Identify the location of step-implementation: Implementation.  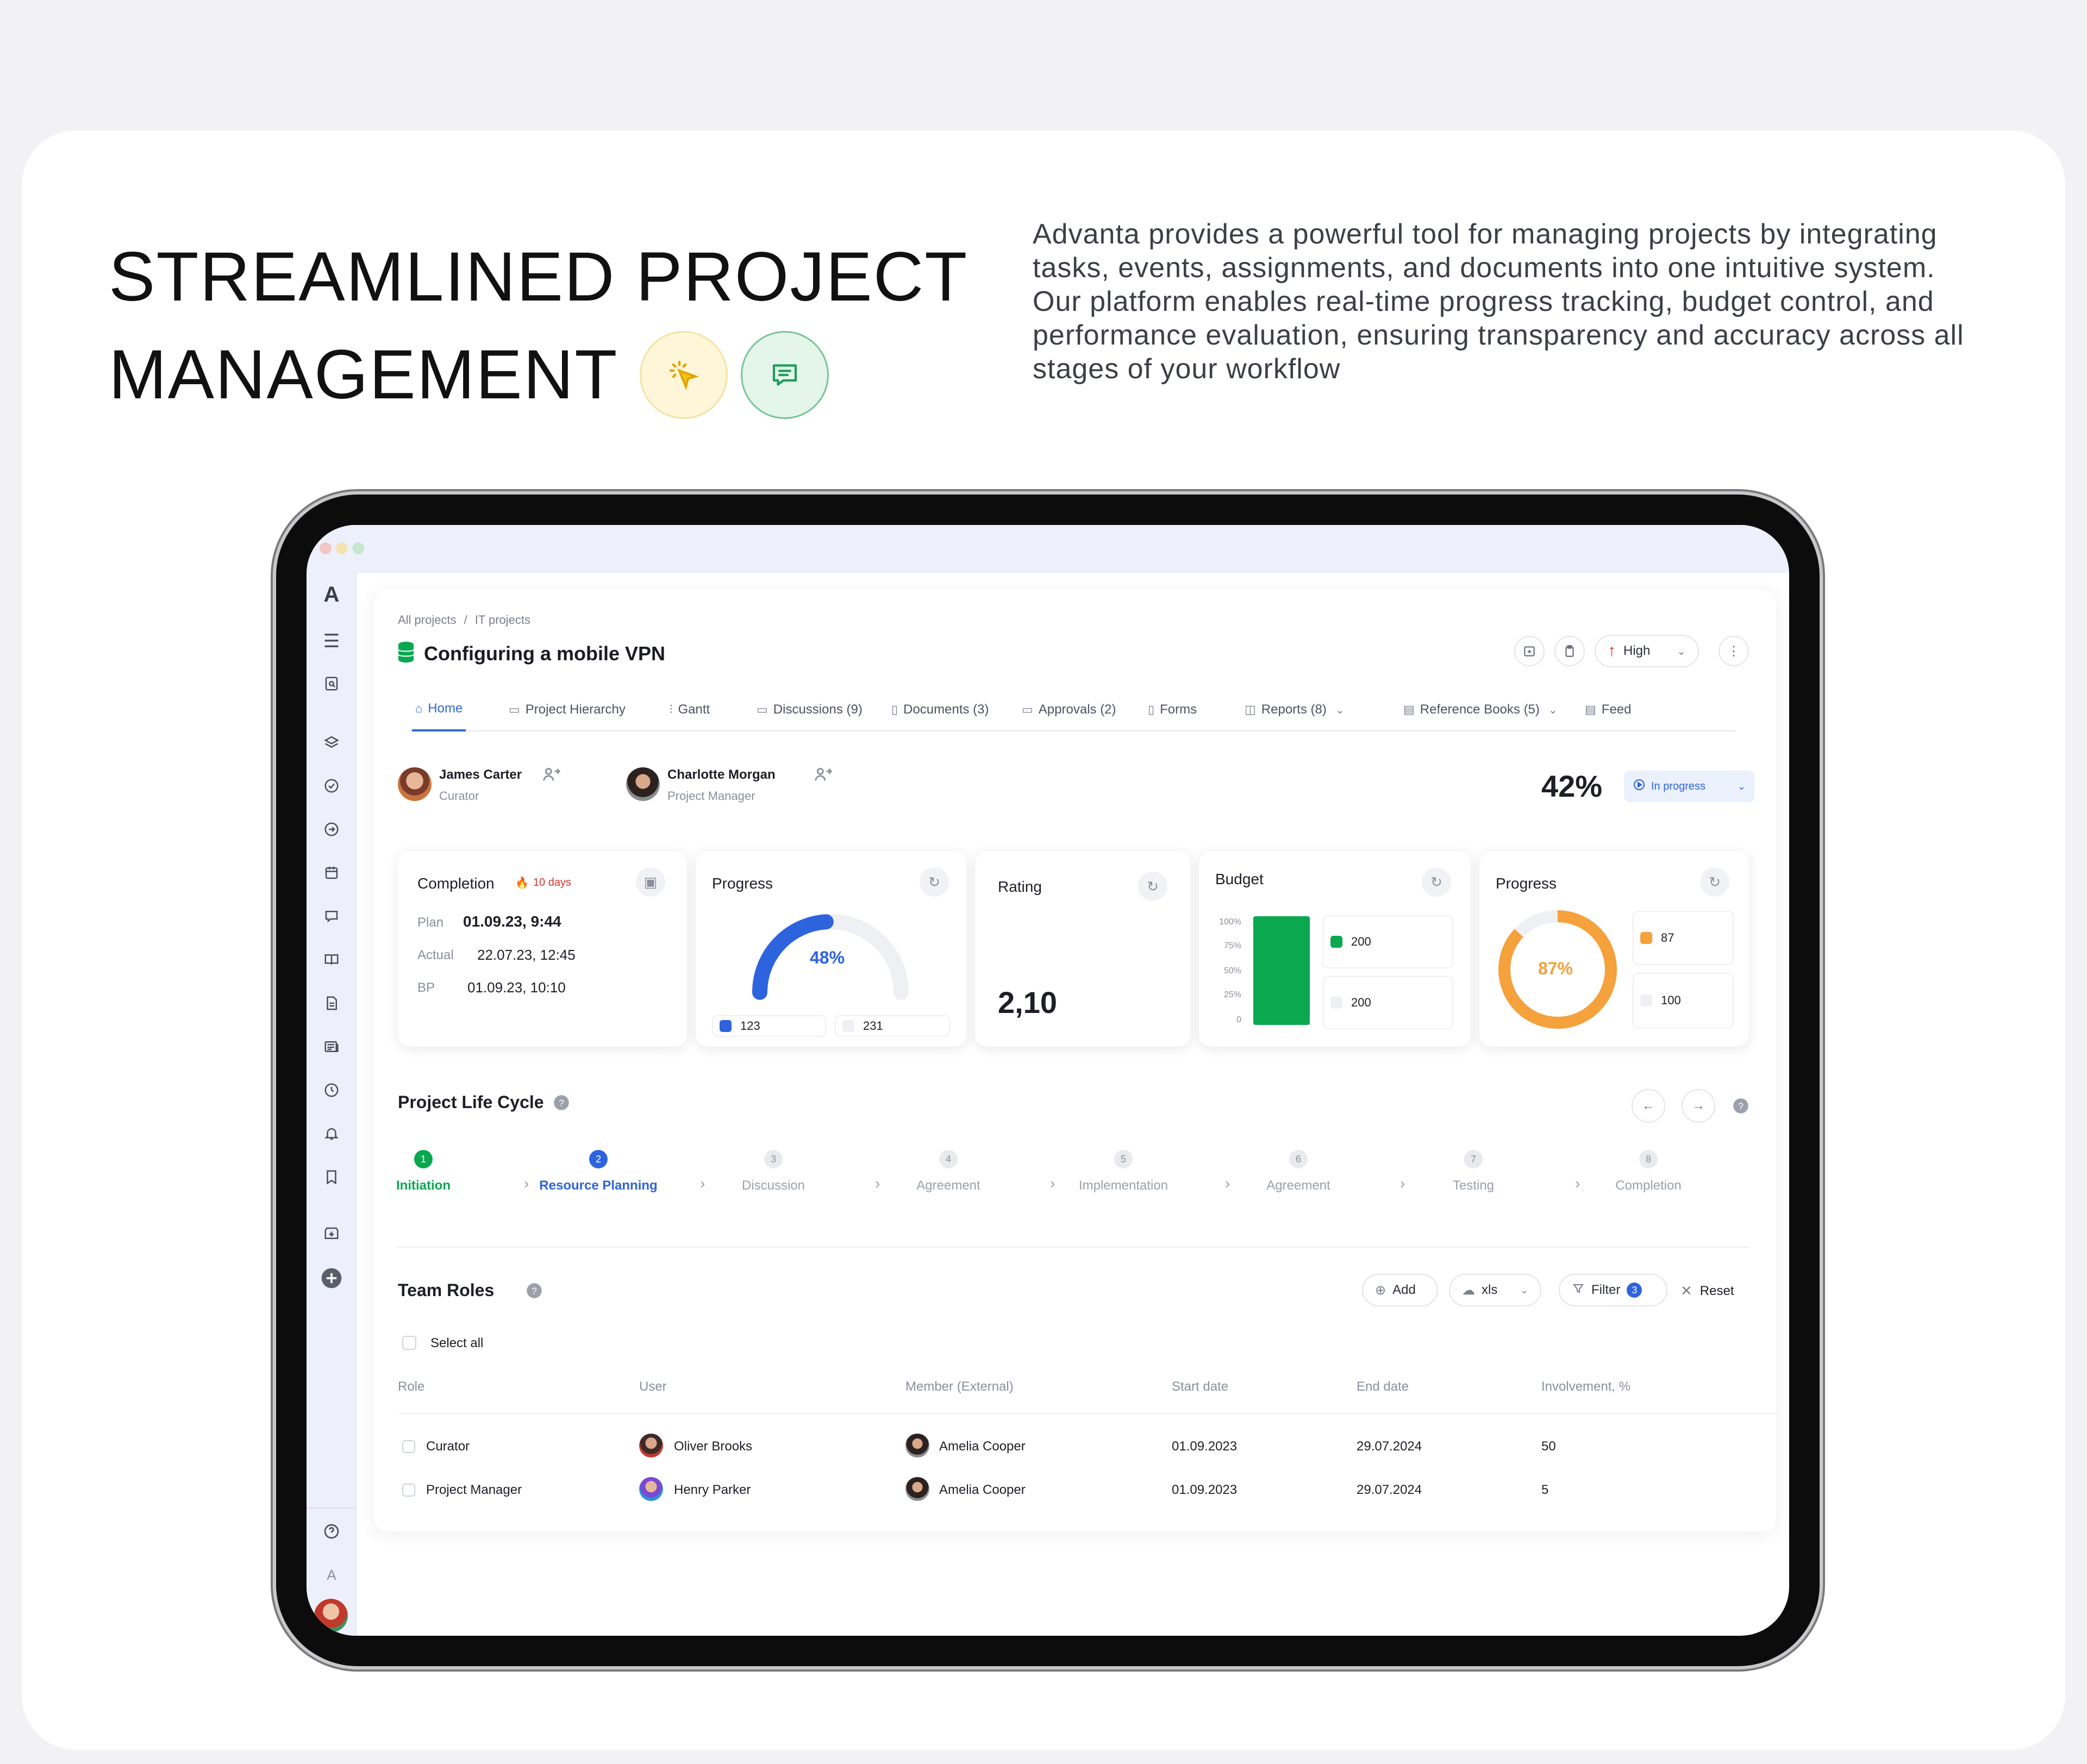
(1123, 1185).